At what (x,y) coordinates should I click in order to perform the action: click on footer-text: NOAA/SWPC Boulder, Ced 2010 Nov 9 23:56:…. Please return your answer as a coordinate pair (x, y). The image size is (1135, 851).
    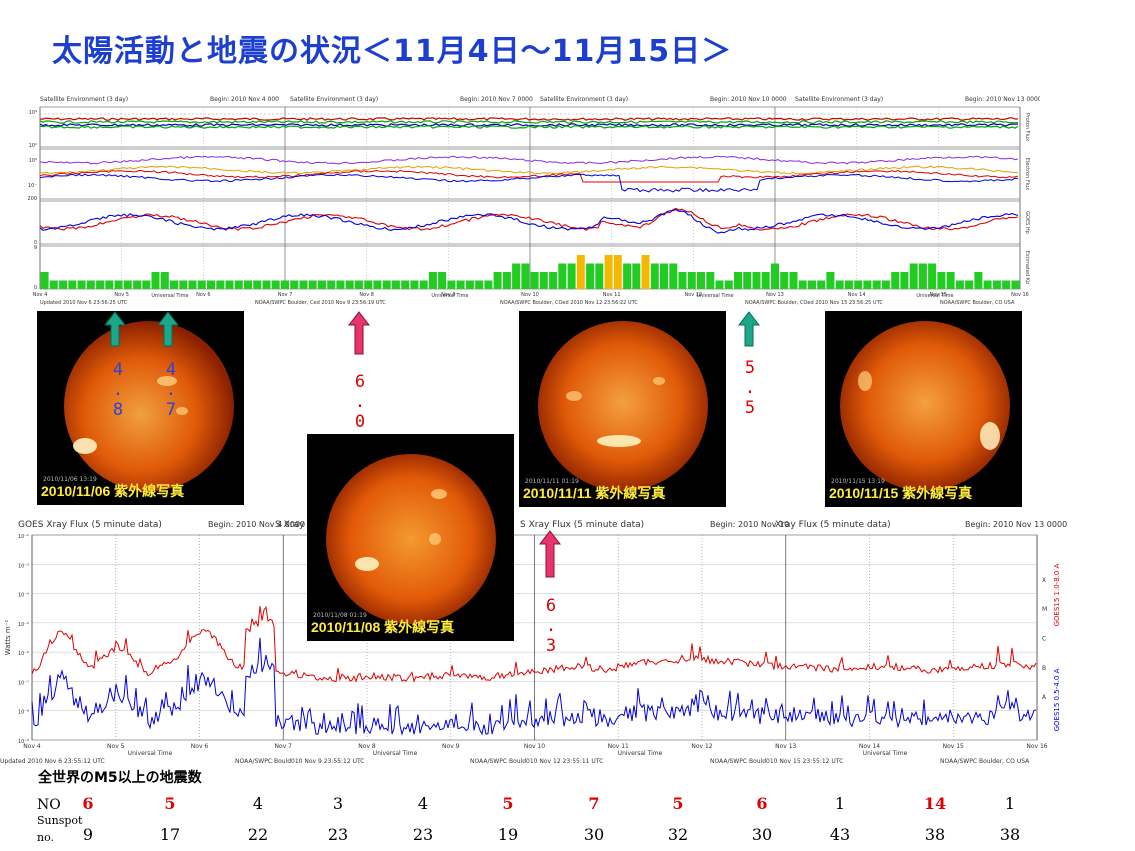
    Looking at the image, I should click on (320, 303).